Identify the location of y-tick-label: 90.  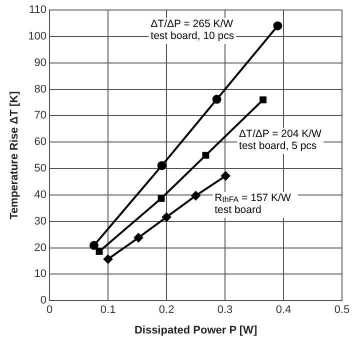
(40, 62).